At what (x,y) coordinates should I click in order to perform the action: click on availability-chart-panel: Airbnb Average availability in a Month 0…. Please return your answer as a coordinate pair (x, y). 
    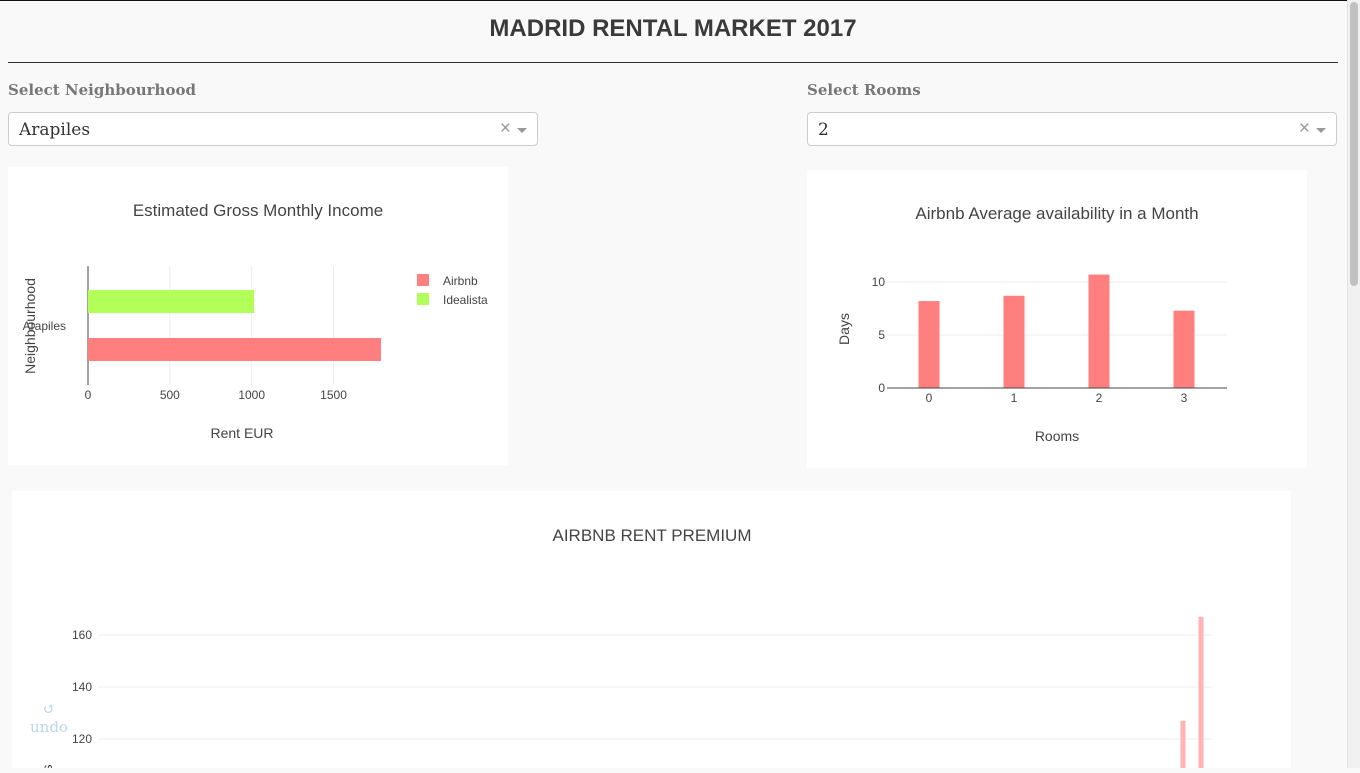
    Looking at the image, I should click on (1057, 319).